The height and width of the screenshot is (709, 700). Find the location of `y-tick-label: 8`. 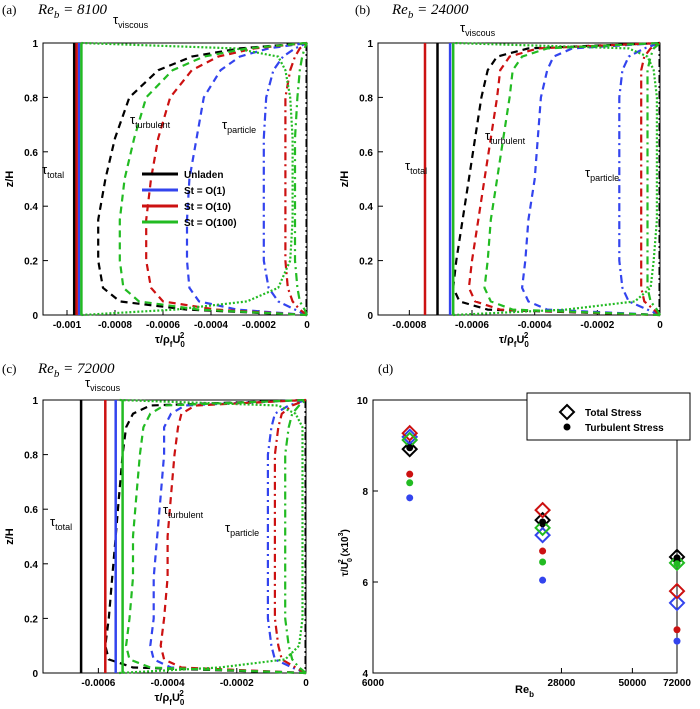

y-tick-label: 8 is located at coordinates (365, 492).